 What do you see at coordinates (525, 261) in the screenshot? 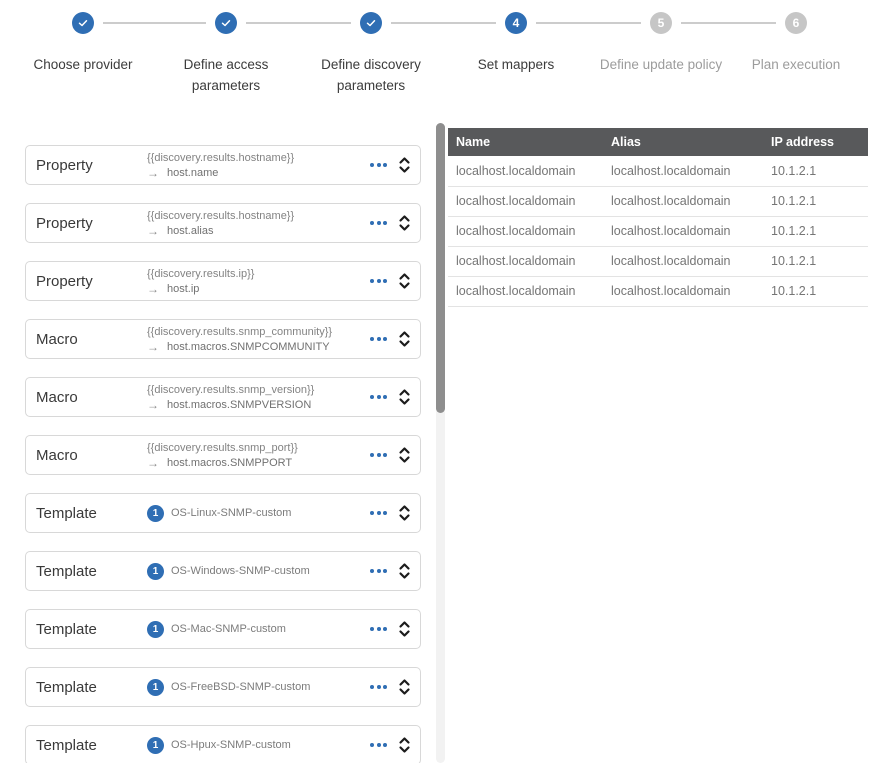
I see `cell-name: localhost.localdomain` at bounding box center [525, 261].